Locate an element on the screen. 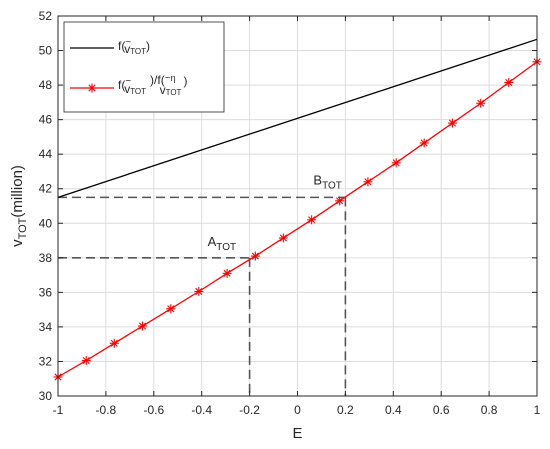  x-tick-label: 1 is located at coordinates (537, 410).